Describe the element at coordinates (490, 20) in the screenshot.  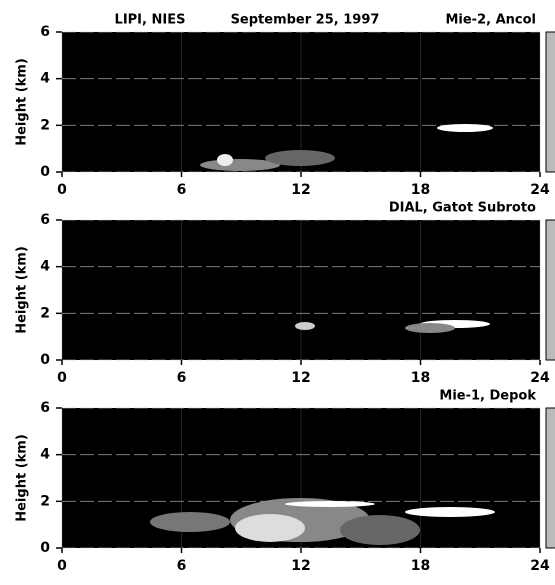
I see `panel-title: Mie-2, Ancol` at that location.